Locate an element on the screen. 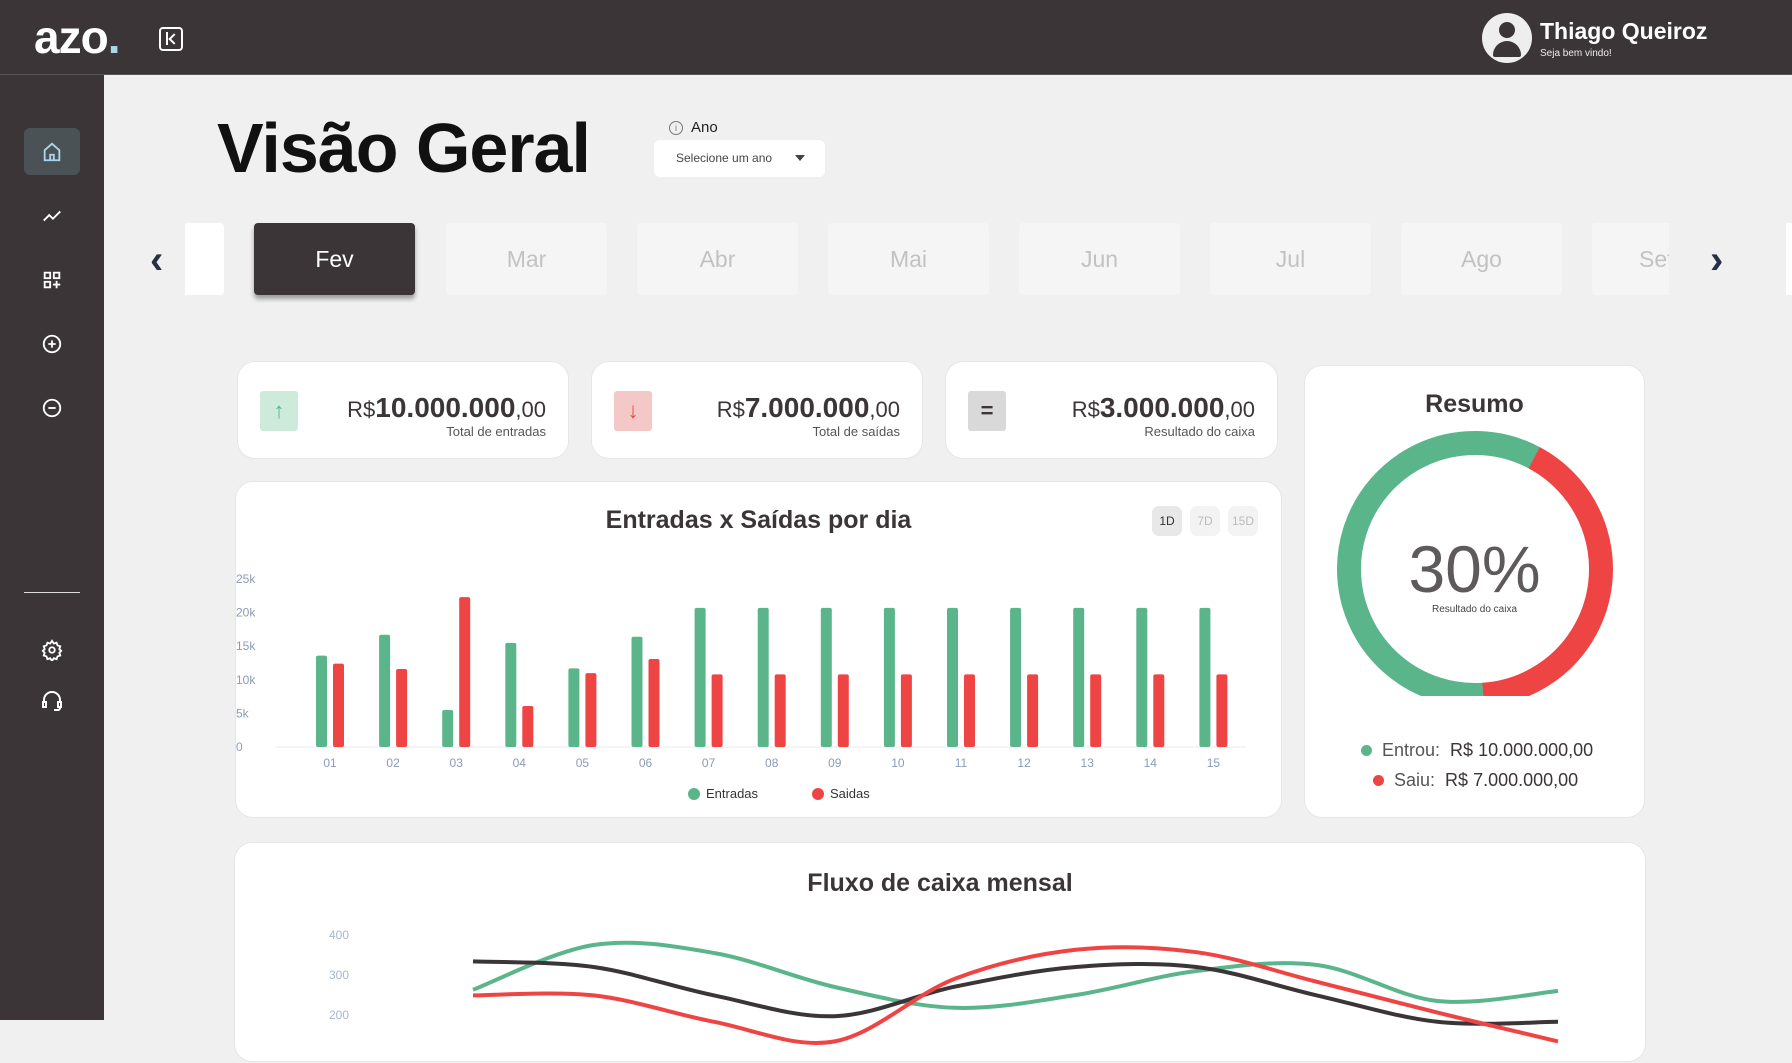  y-tick-label: 10k is located at coordinates (246, 680).